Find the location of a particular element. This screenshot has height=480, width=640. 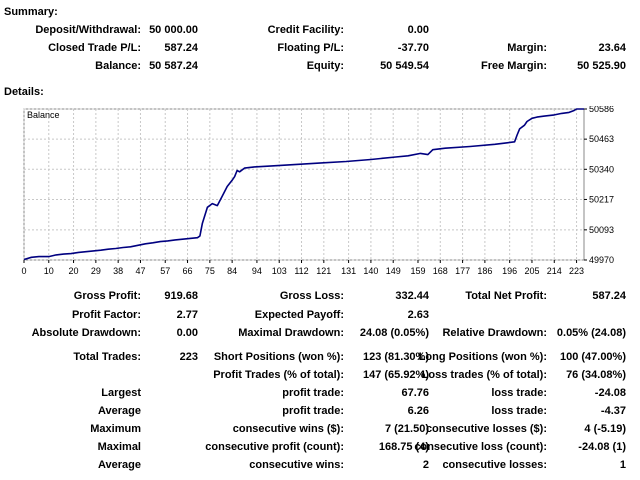

stat-label: consecutive profit (count): is located at coordinates (274, 447).